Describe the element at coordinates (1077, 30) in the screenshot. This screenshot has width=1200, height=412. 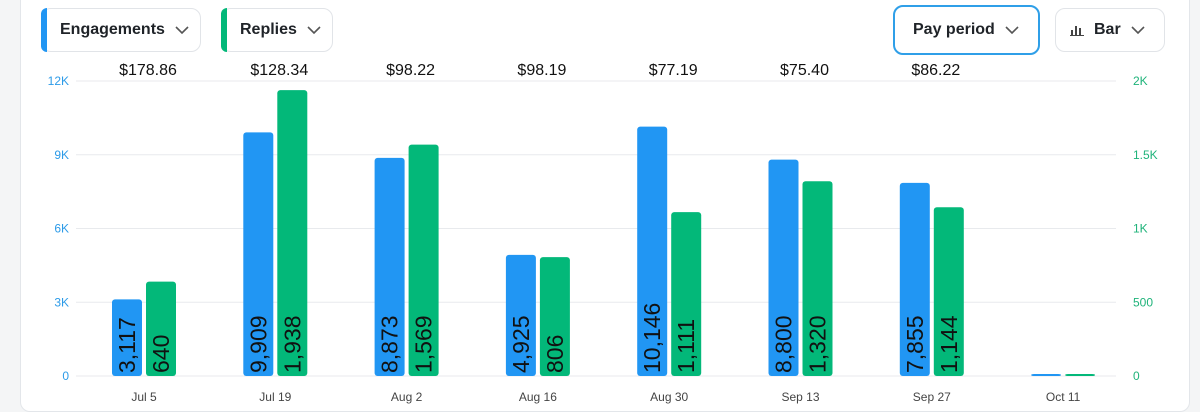
I see `bar-chart-icon` at that location.